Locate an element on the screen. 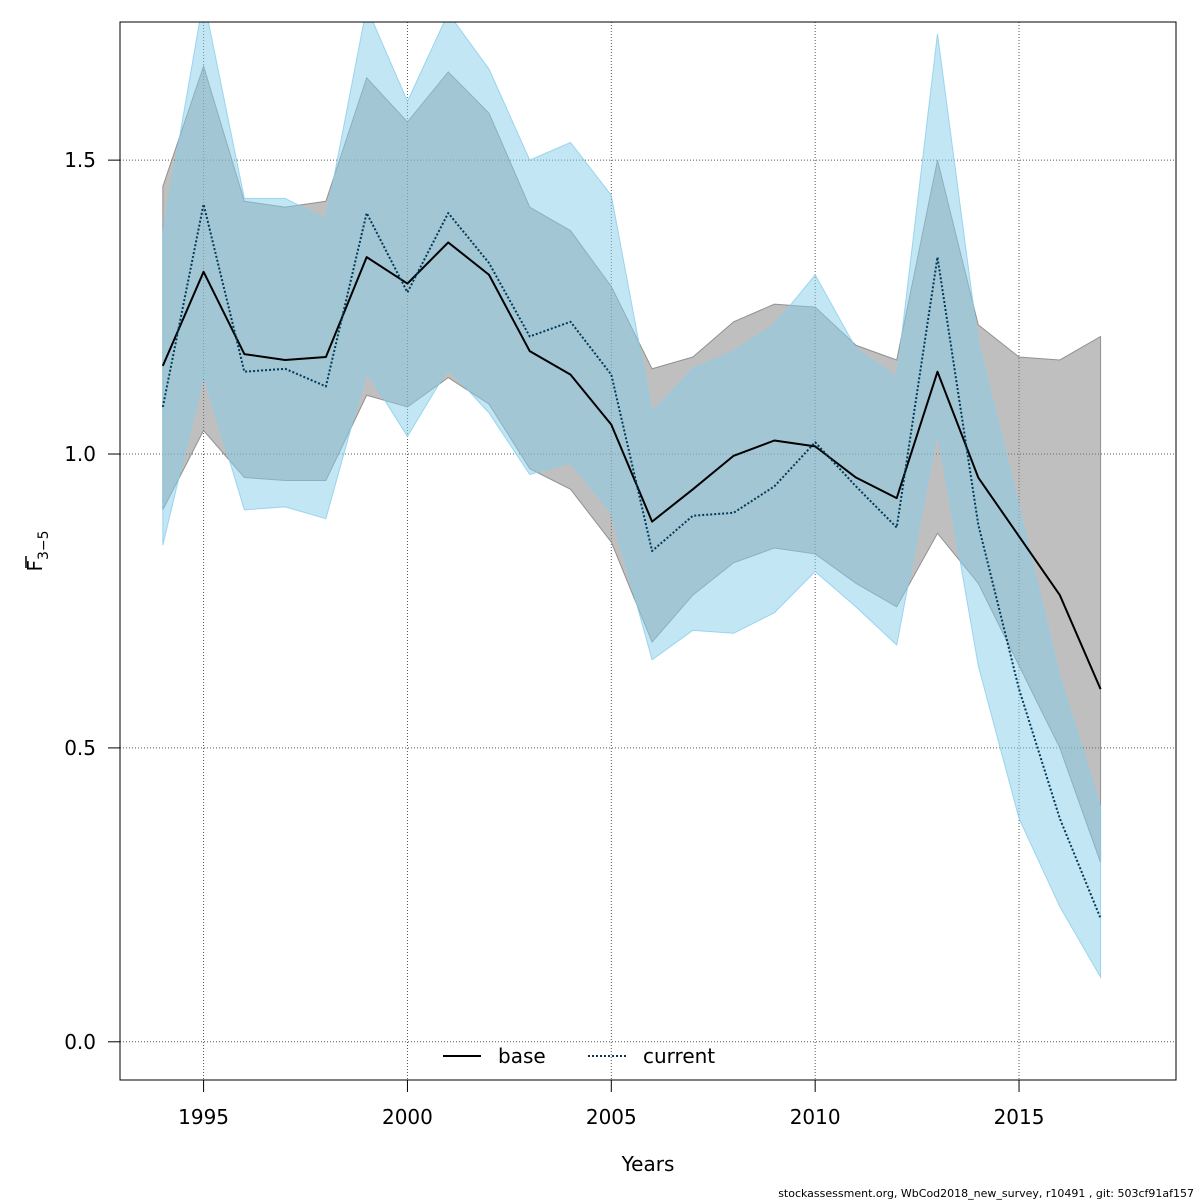 The image size is (1200, 1200). svg-text: F3−5 is located at coordinates (37, 550).